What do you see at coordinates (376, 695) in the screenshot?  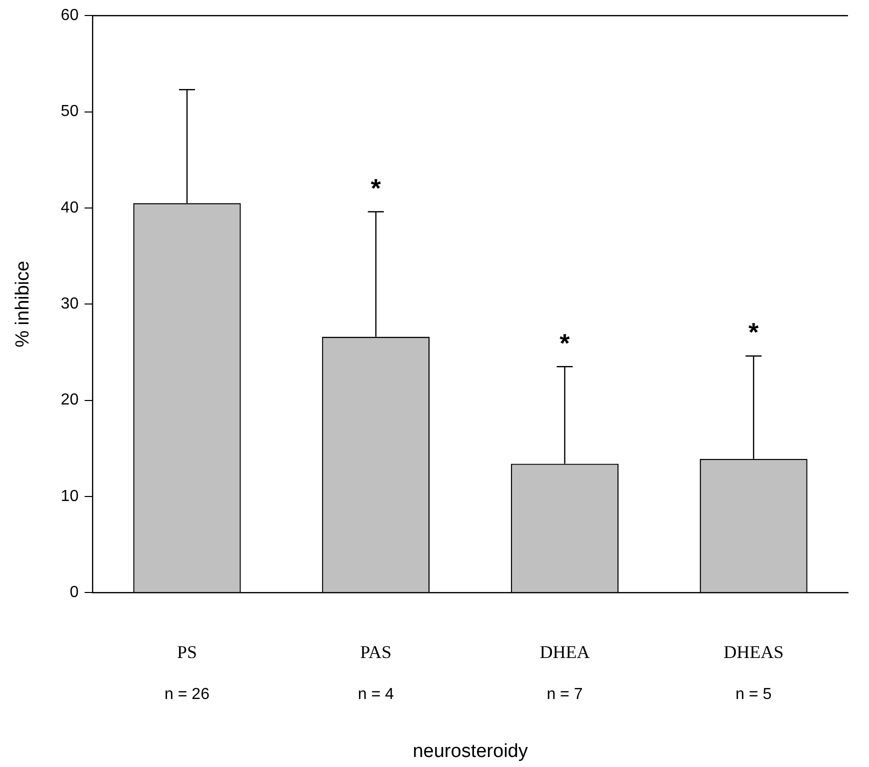 I see `text: n = 4` at bounding box center [376, 695].